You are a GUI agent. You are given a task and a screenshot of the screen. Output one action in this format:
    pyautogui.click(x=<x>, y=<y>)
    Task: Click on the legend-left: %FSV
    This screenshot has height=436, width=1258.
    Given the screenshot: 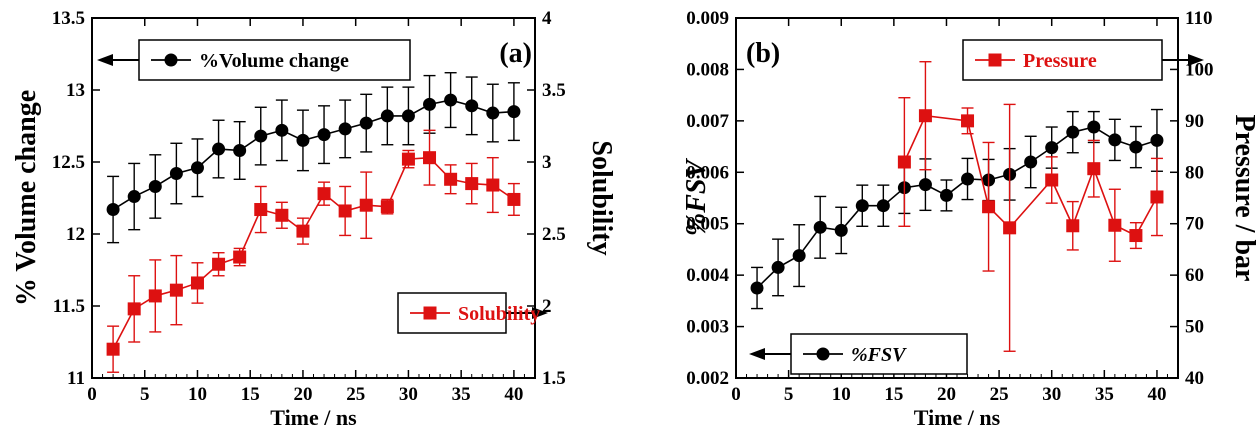 What is the action you would take?
    pyautogui.click(x=858, y=354)
    